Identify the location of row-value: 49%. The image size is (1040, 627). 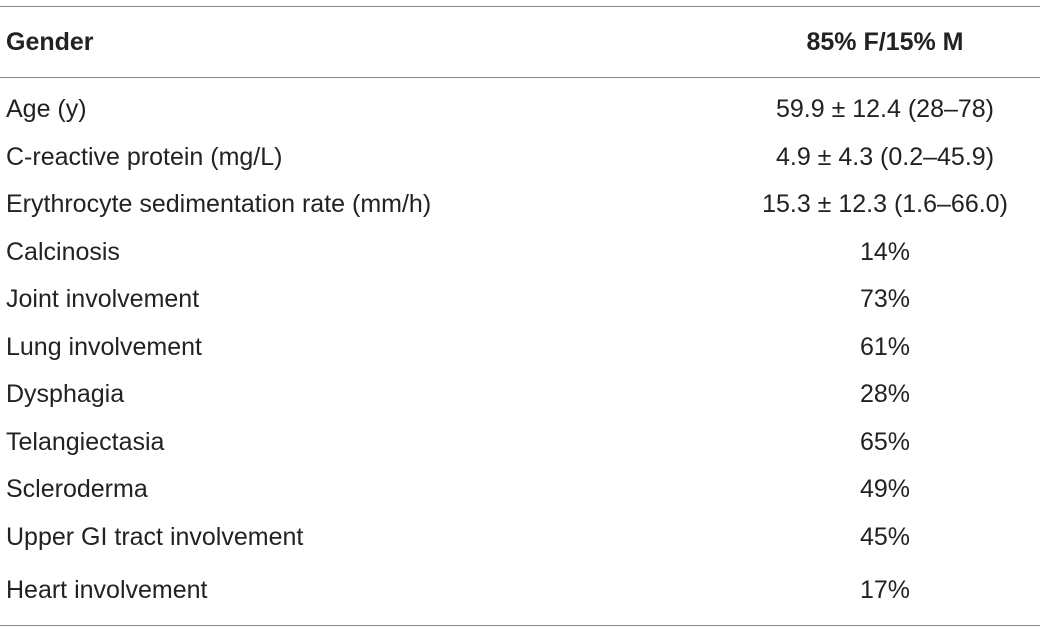
(885, 489).